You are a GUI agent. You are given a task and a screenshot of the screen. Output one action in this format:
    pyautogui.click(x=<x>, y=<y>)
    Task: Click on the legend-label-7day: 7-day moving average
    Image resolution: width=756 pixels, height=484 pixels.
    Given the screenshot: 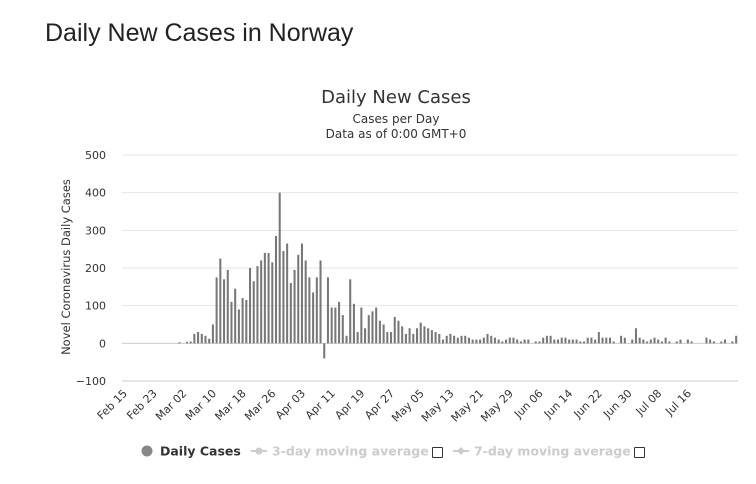 What is the action you would take?
    pyautogui.click(x=552, y=451)
    